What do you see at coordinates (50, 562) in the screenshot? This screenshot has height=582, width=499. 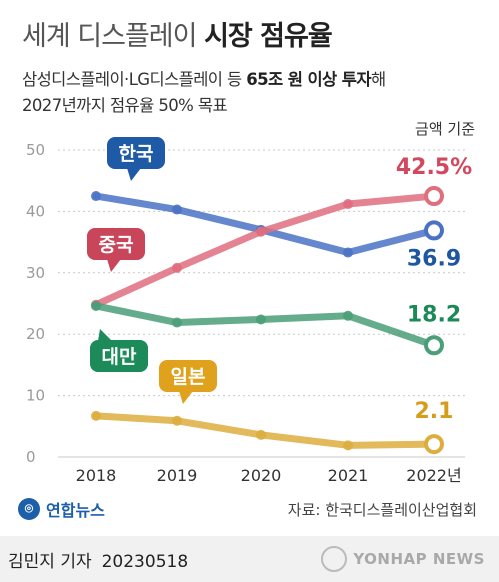 I see `credit-author: 김민지 기자` at bounding box center [50, 562].